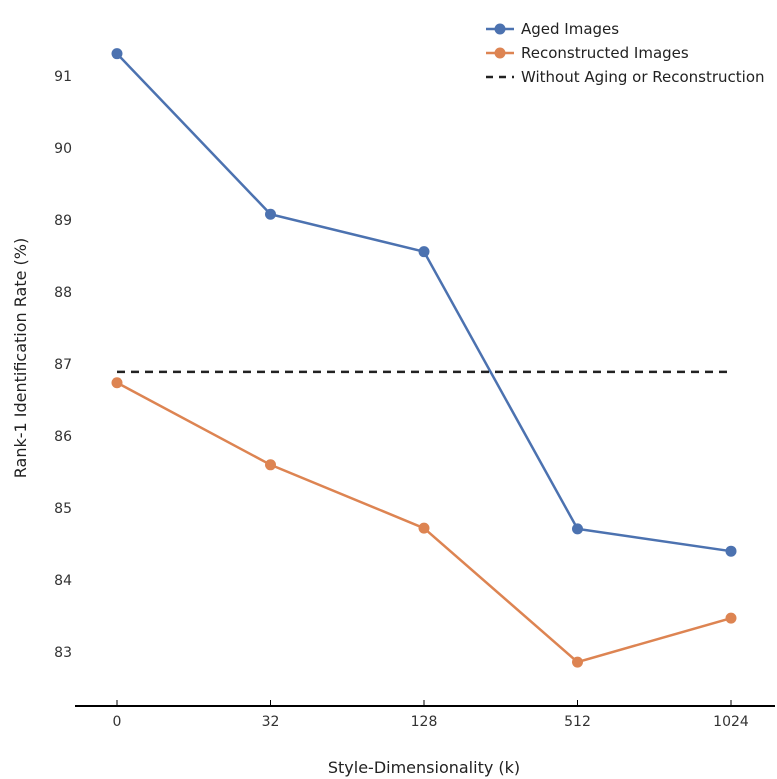 This screenshot has height=779, width=777. I want to click on legend-item: Reconstructed Images, so click(587, 53).